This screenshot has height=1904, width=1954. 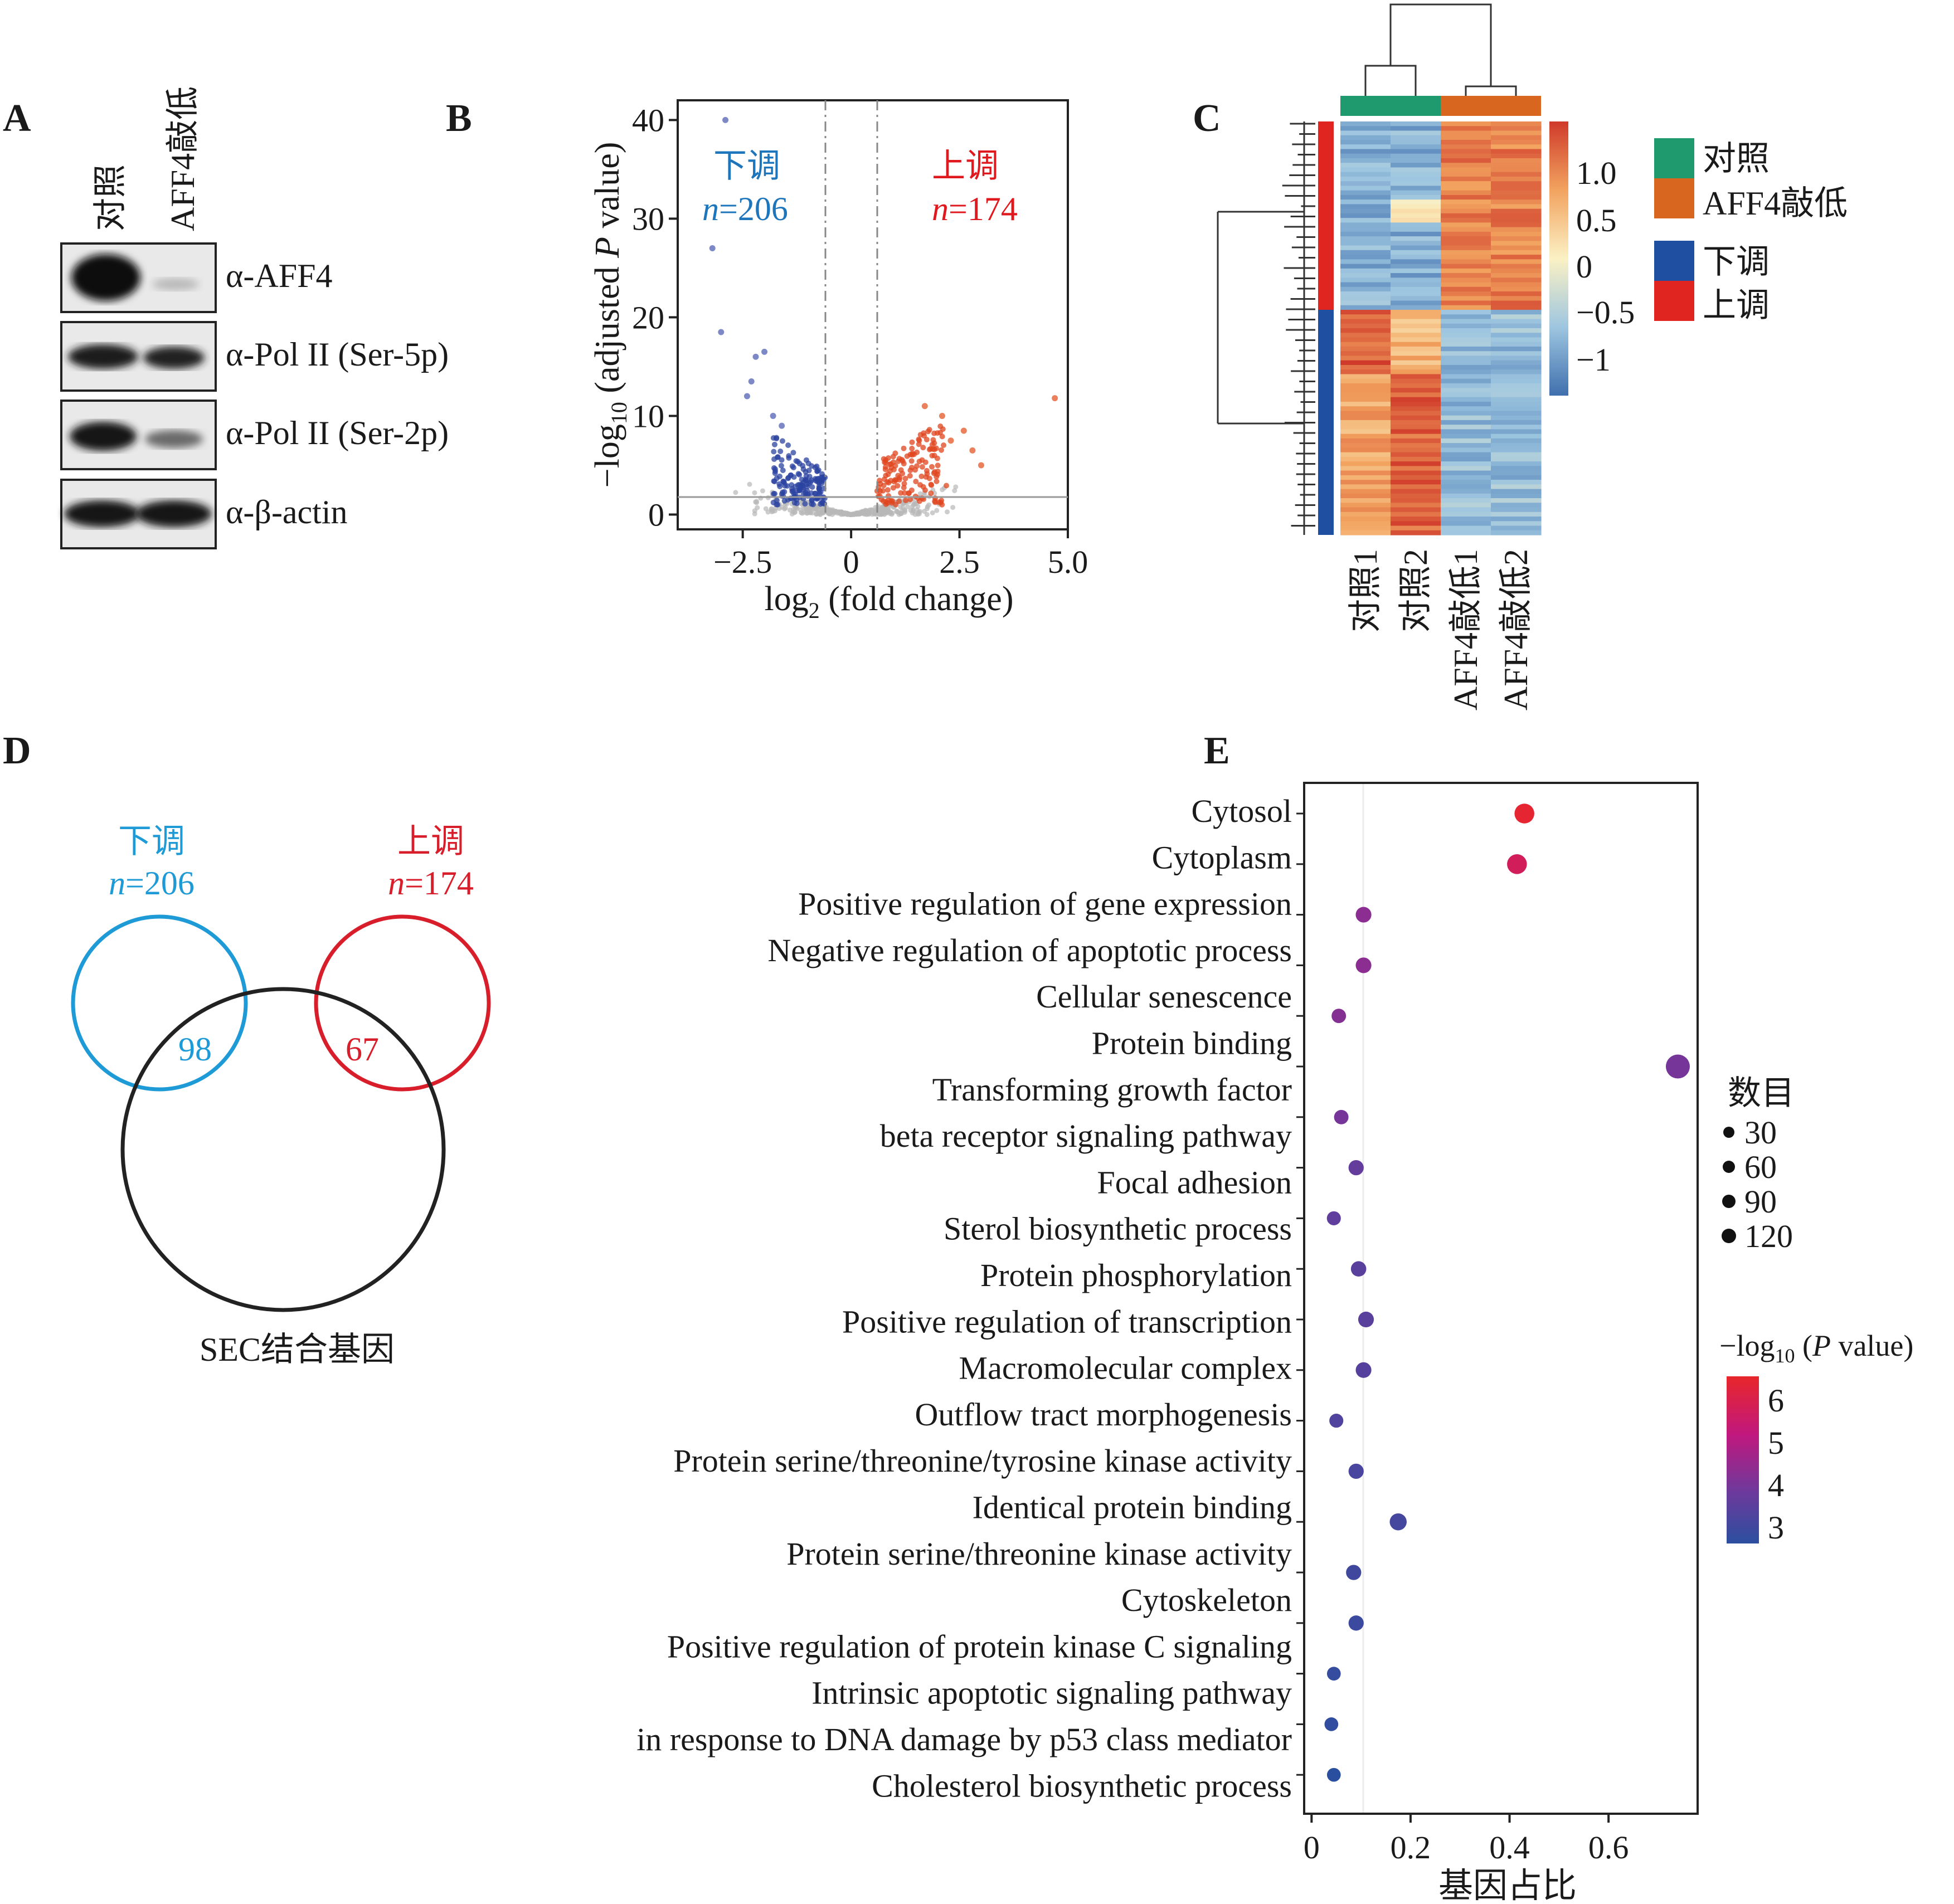 What do you see at coordinates (1674, 301) in the screenshot?
I see `legend-swatch-up` at bounding box center [1674, 301].